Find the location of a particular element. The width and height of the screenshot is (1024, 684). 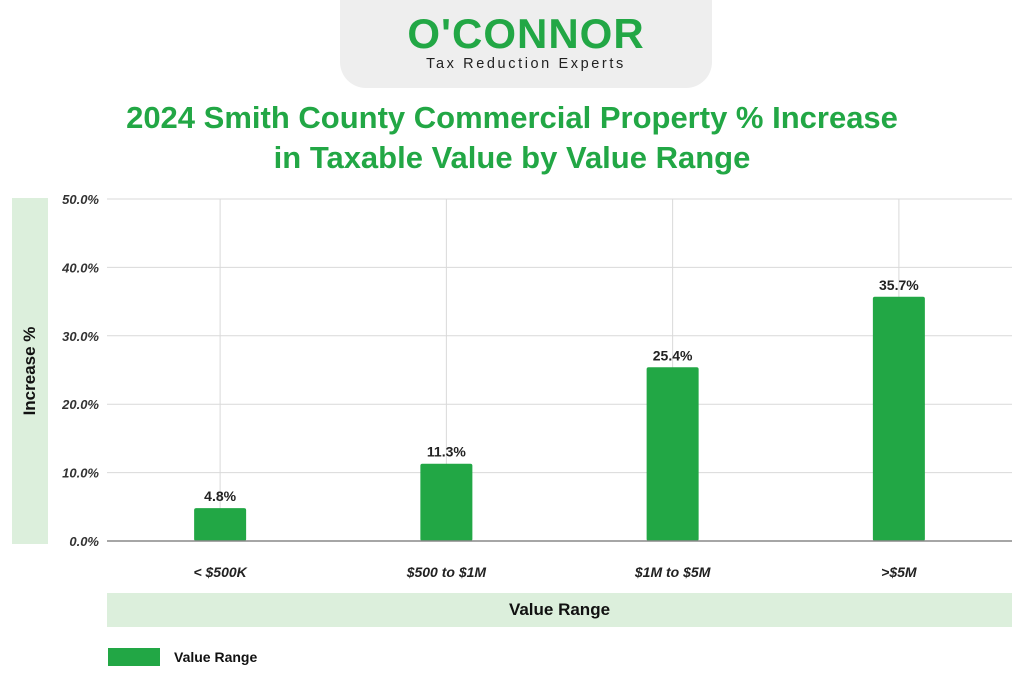

y-tick-label: 20.0% is located at coordinates (80, 404).